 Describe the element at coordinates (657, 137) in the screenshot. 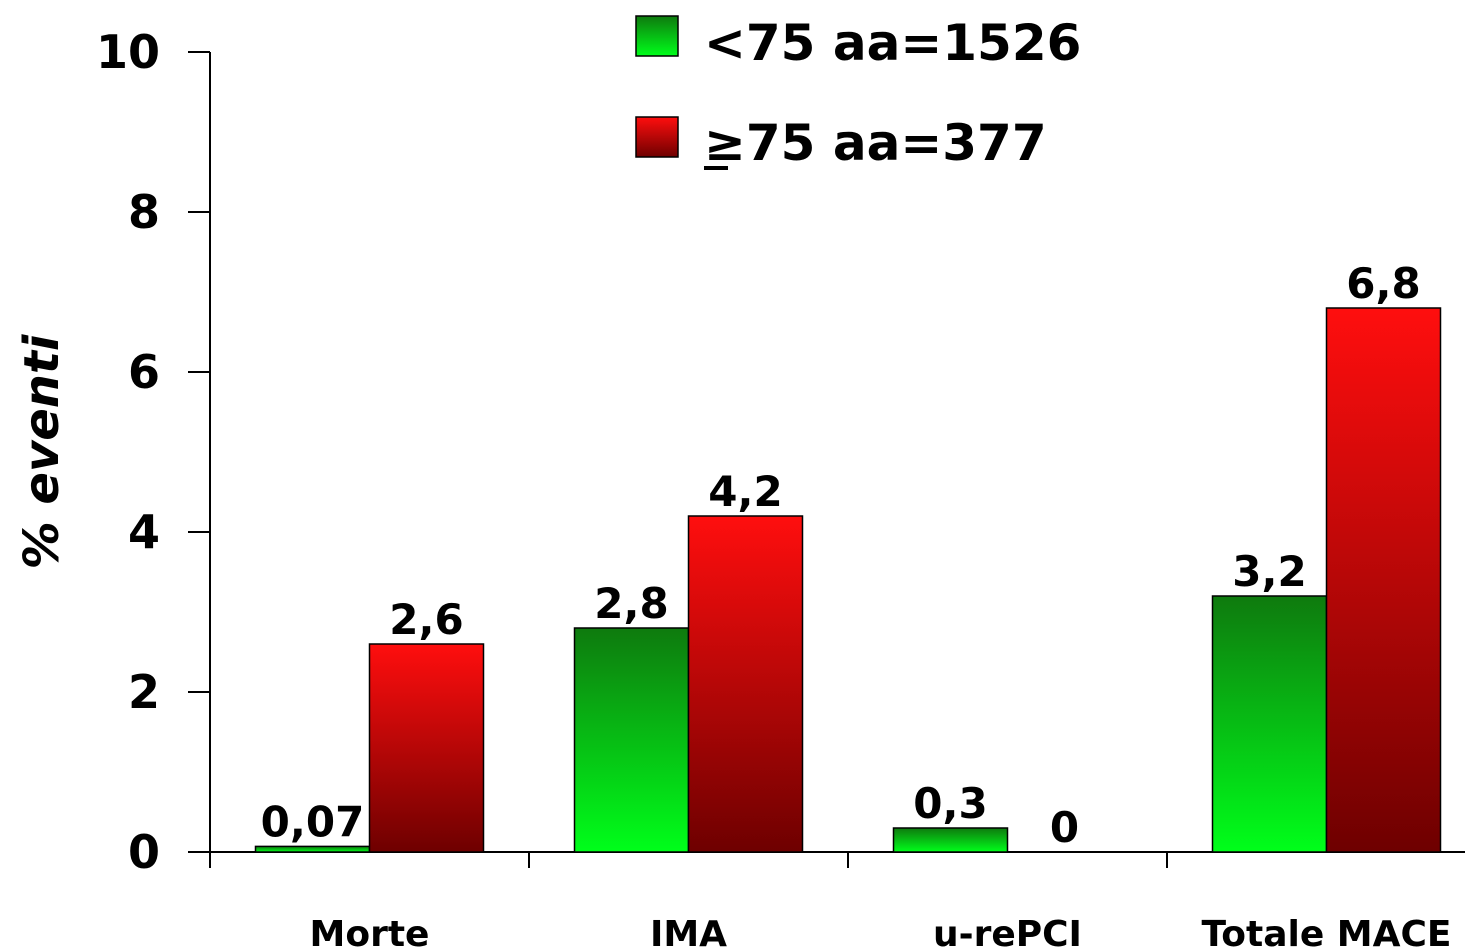

I see `legend-swatch-75-plus` at that location.